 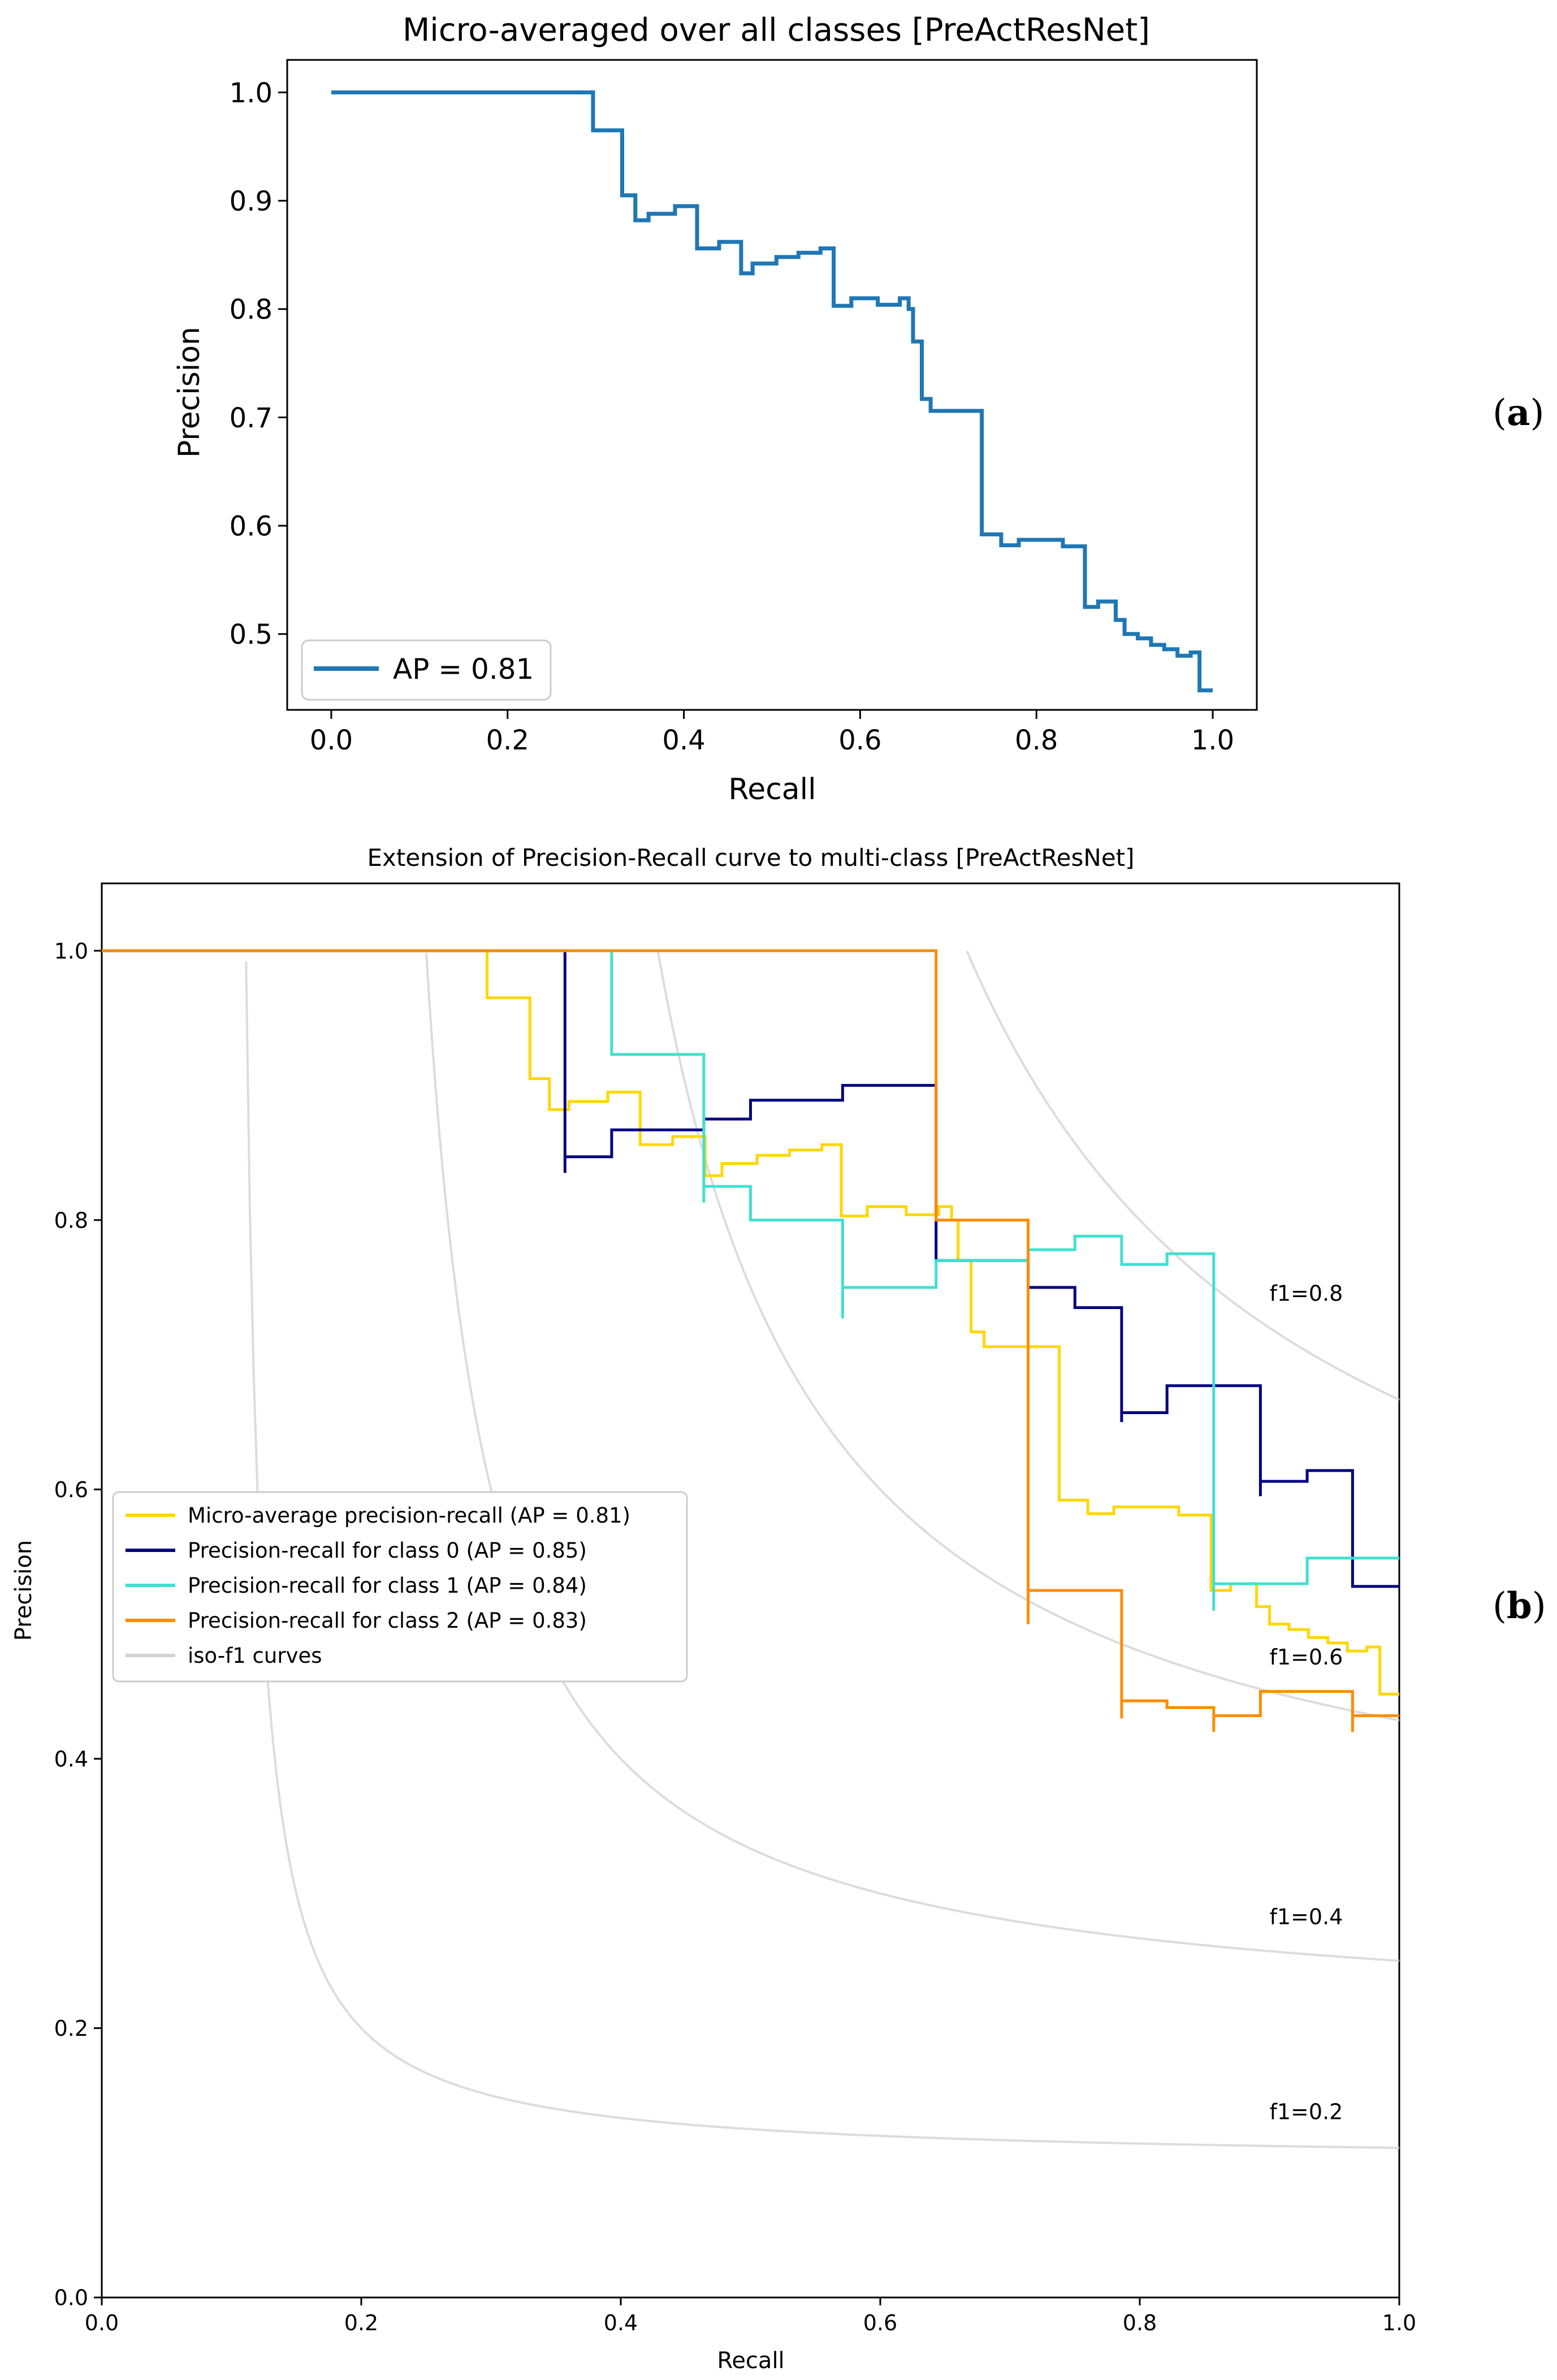 I want to click on panel-a-legend: AP = 0.81, so click(x=426, y=670).